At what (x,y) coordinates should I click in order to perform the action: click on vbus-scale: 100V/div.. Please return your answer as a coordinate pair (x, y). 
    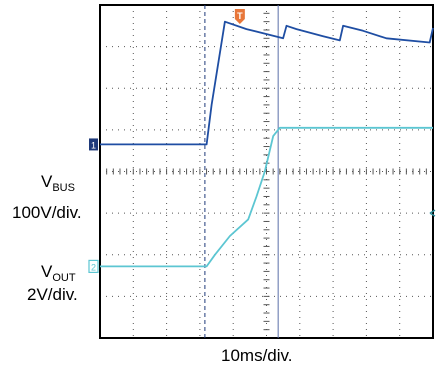
    Looking at the image, I should click on (47, 212).